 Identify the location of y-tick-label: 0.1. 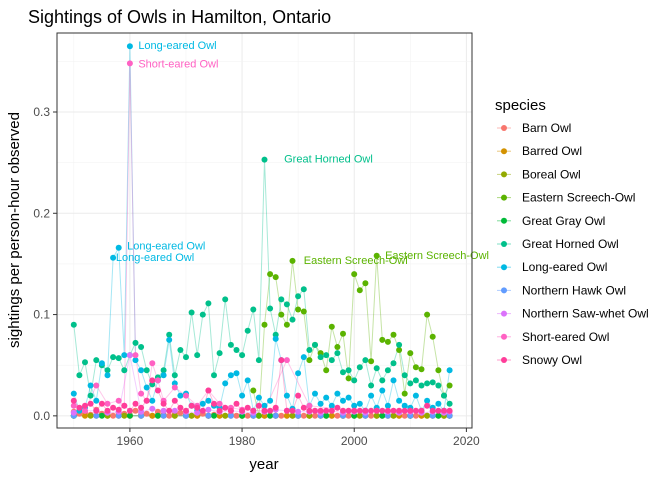
(41, 315).